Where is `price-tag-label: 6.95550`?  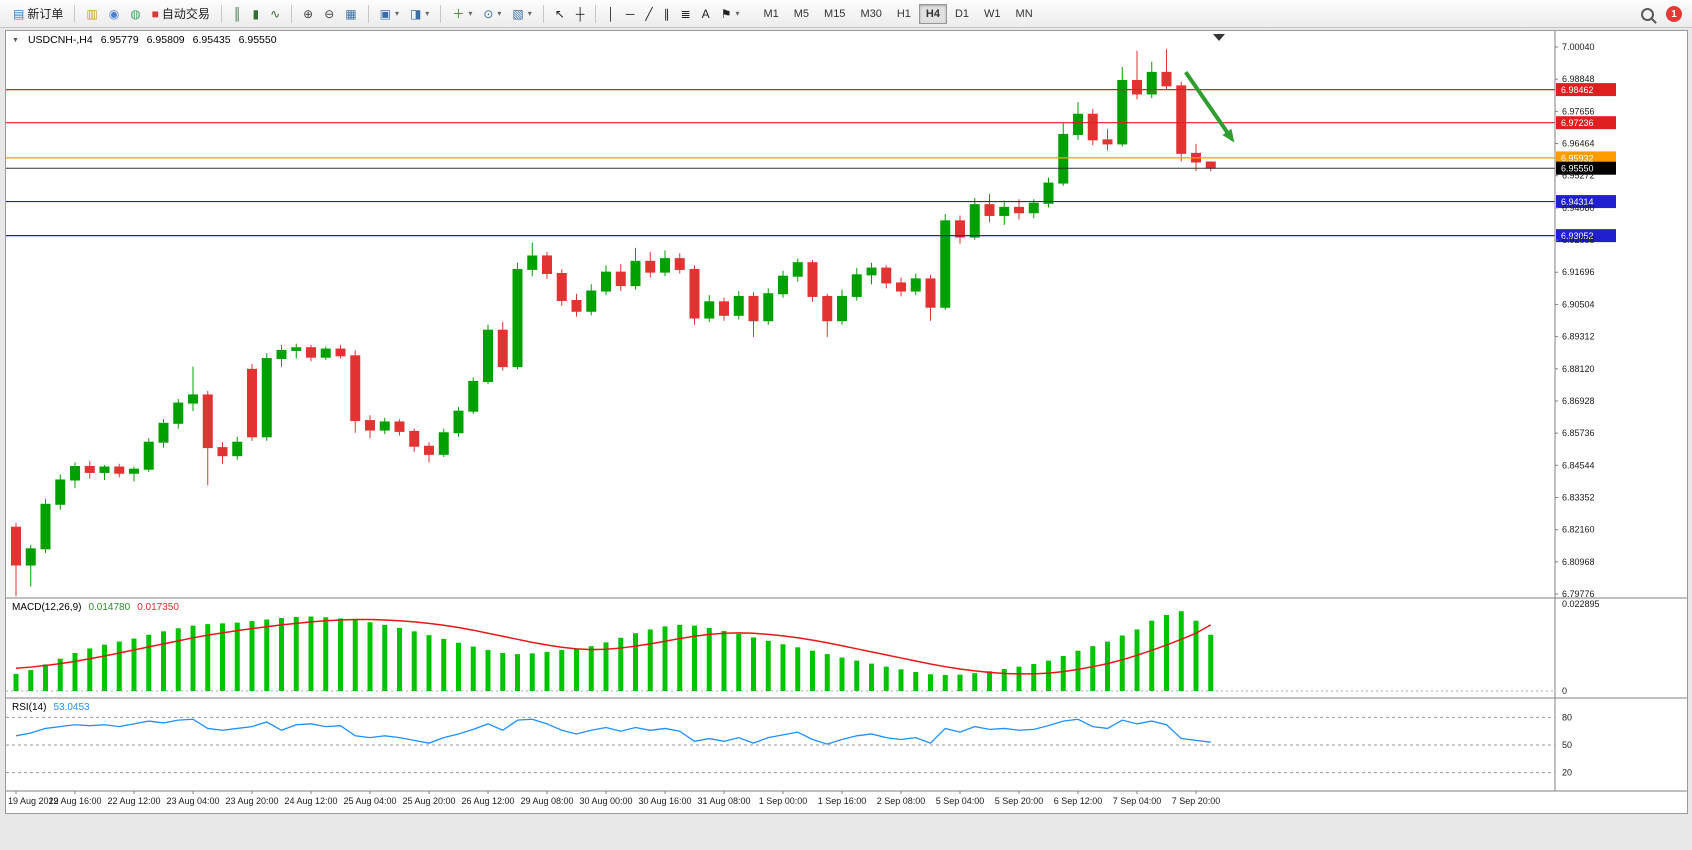
price-tag-label: 6.95550 is located at coordinates (1577, 169).